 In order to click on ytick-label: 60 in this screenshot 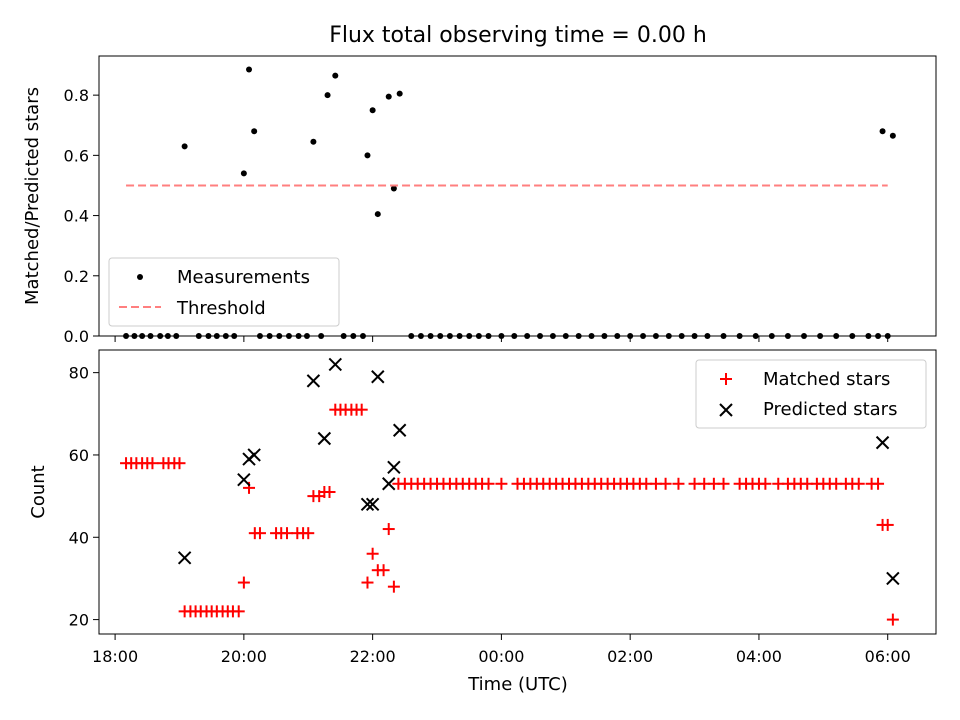, I will do `click(79, 455)`.